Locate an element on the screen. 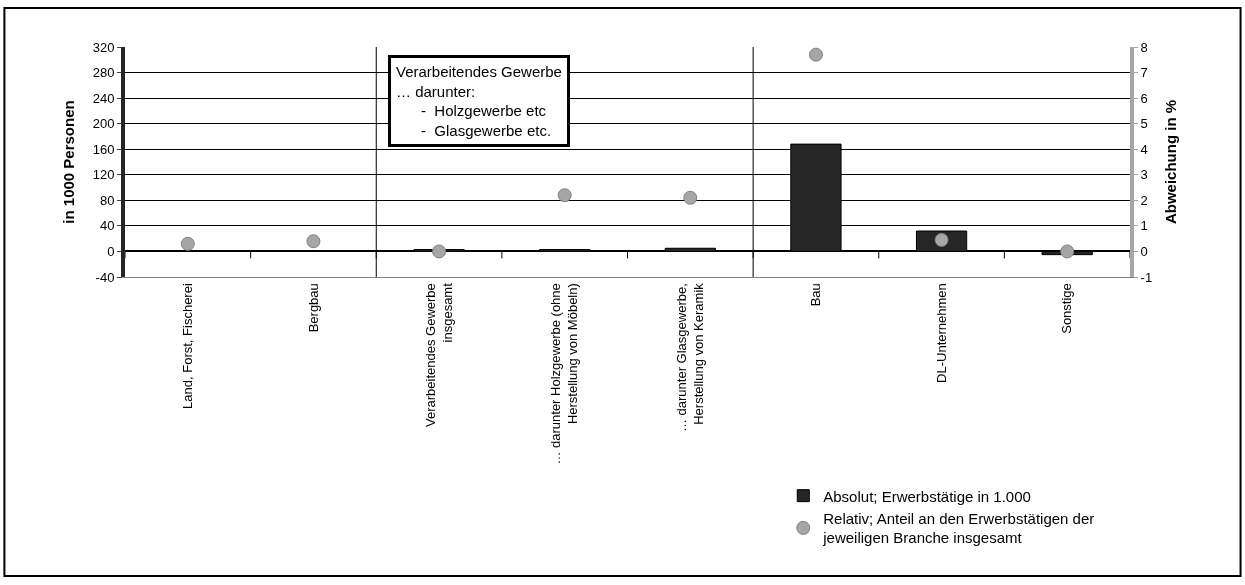 The height and width of the screenshot is (585, 1245). y2-tick-label: 5 is located at coordinates (1144, 124).